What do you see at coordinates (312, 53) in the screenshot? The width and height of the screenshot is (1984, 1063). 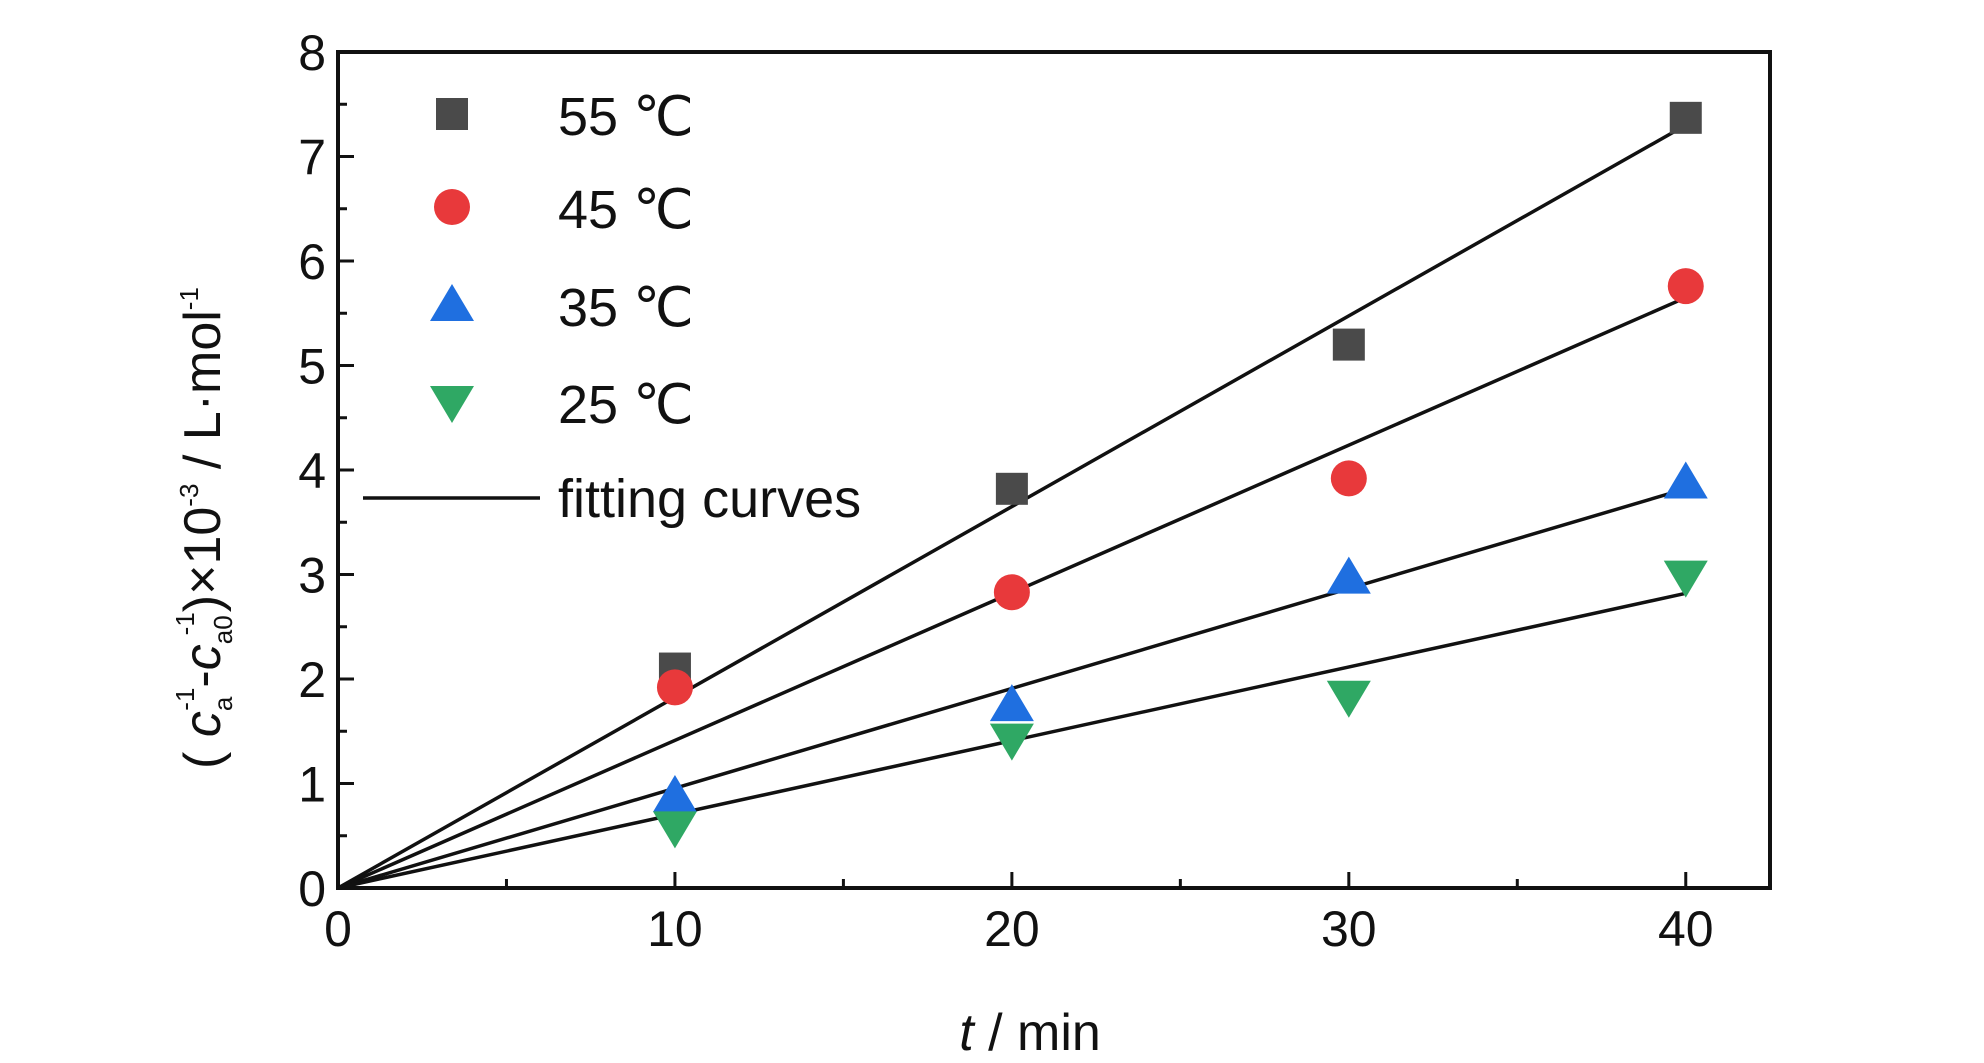 I see `y-tick-label: 8` at bounding box center [312, 53].